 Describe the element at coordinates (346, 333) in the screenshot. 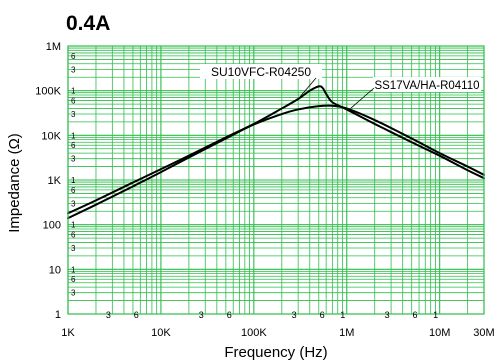

I see `x-tick-label: 1M` at that location.